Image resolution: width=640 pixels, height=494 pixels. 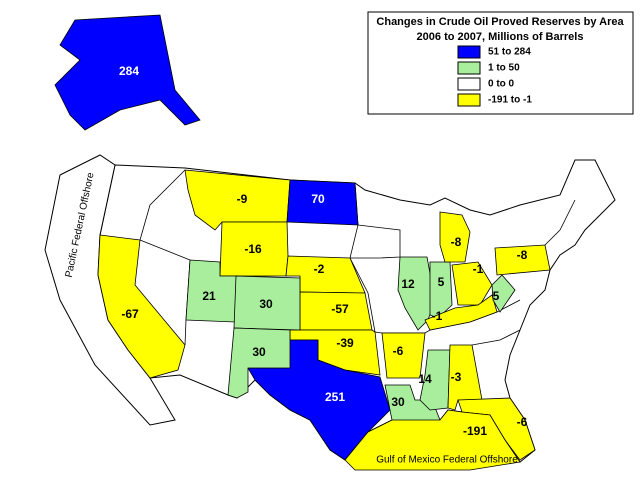 I want to click on region-value: -57, so click(x=340, y=309).